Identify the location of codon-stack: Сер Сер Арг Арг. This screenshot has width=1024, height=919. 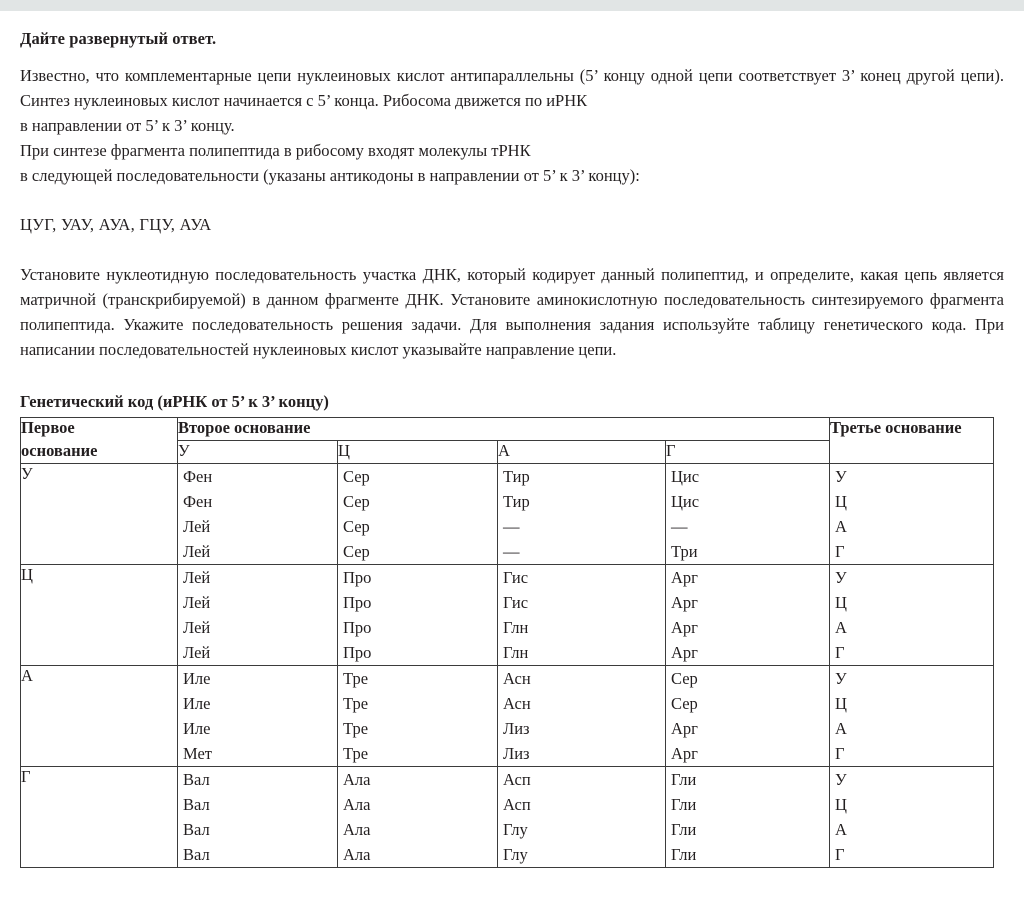
(747, 716).